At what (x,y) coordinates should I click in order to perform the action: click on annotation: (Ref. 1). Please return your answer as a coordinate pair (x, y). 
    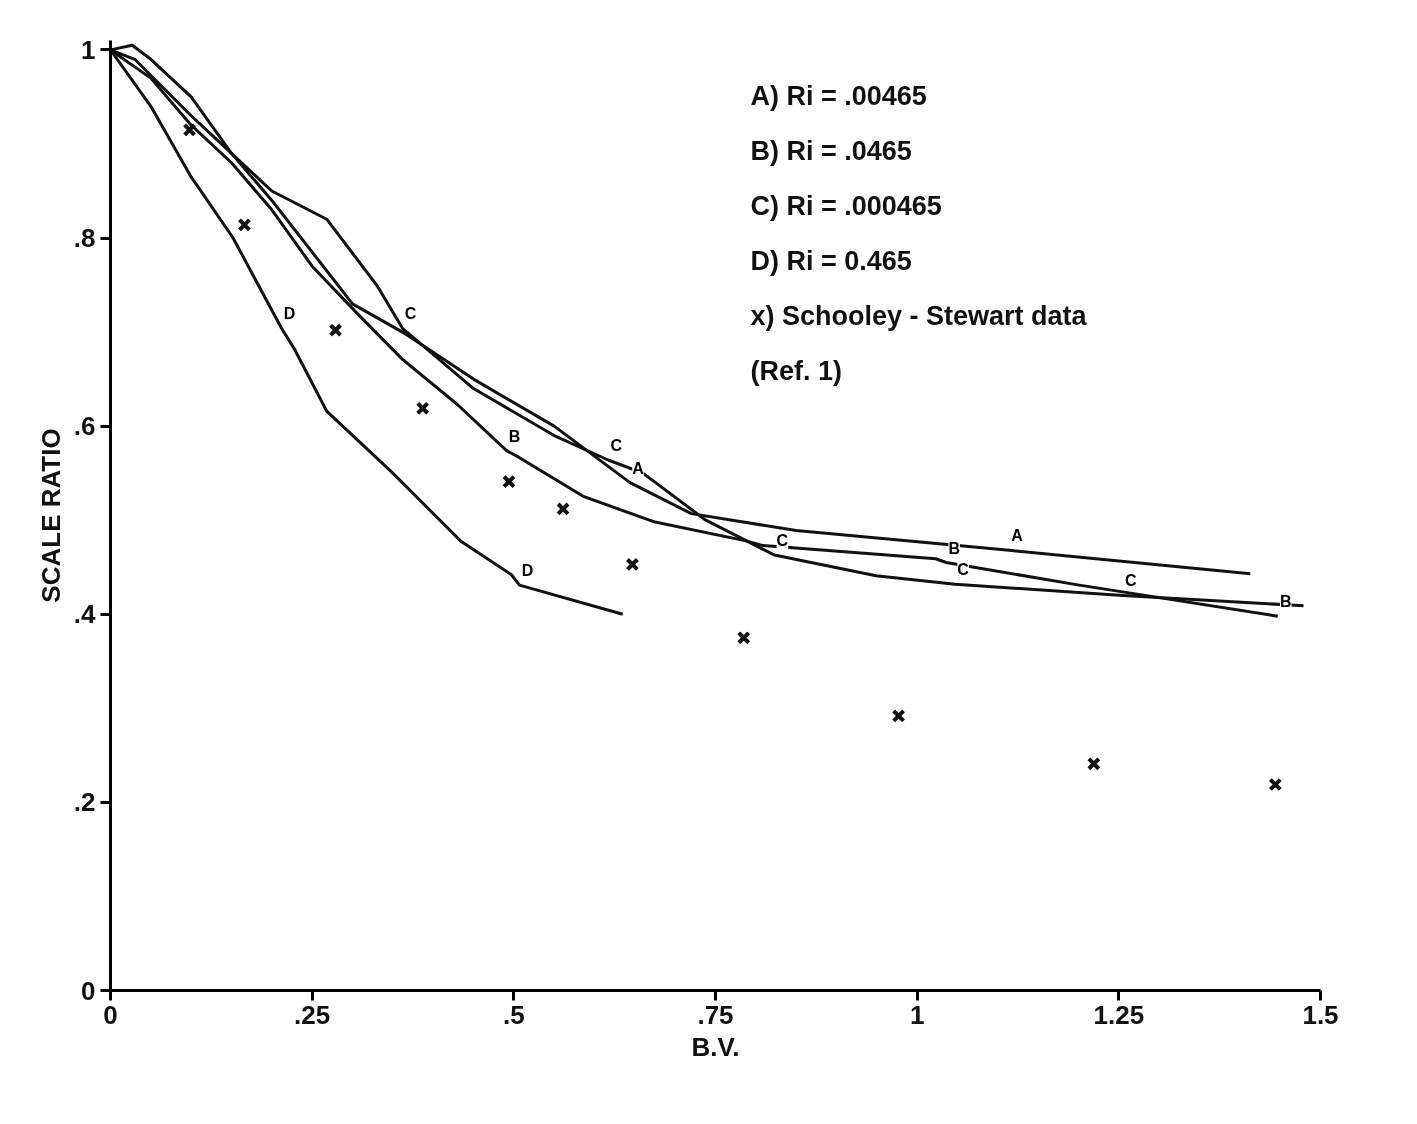
    Looking at the image, I should click on (796, 370).